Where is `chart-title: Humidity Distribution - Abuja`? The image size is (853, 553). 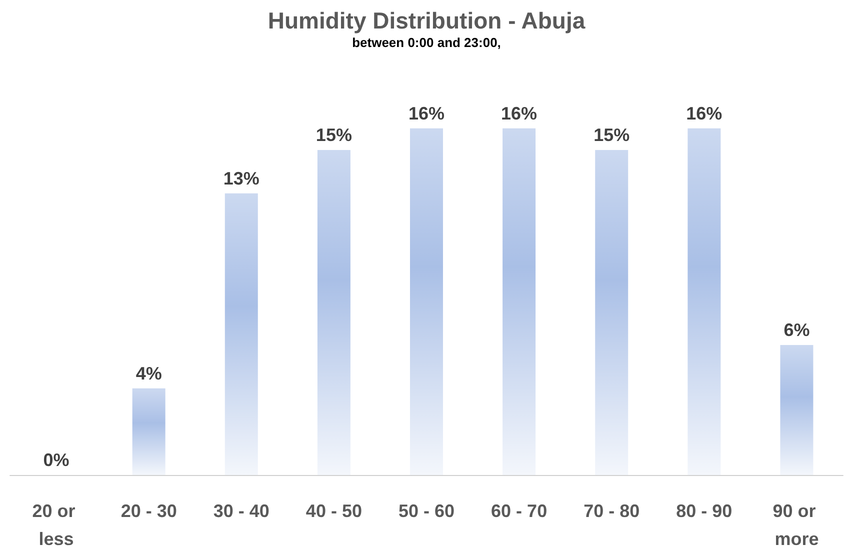
chart-title: Humidity Distribution - Abuja is located at coordinates (427, 21).